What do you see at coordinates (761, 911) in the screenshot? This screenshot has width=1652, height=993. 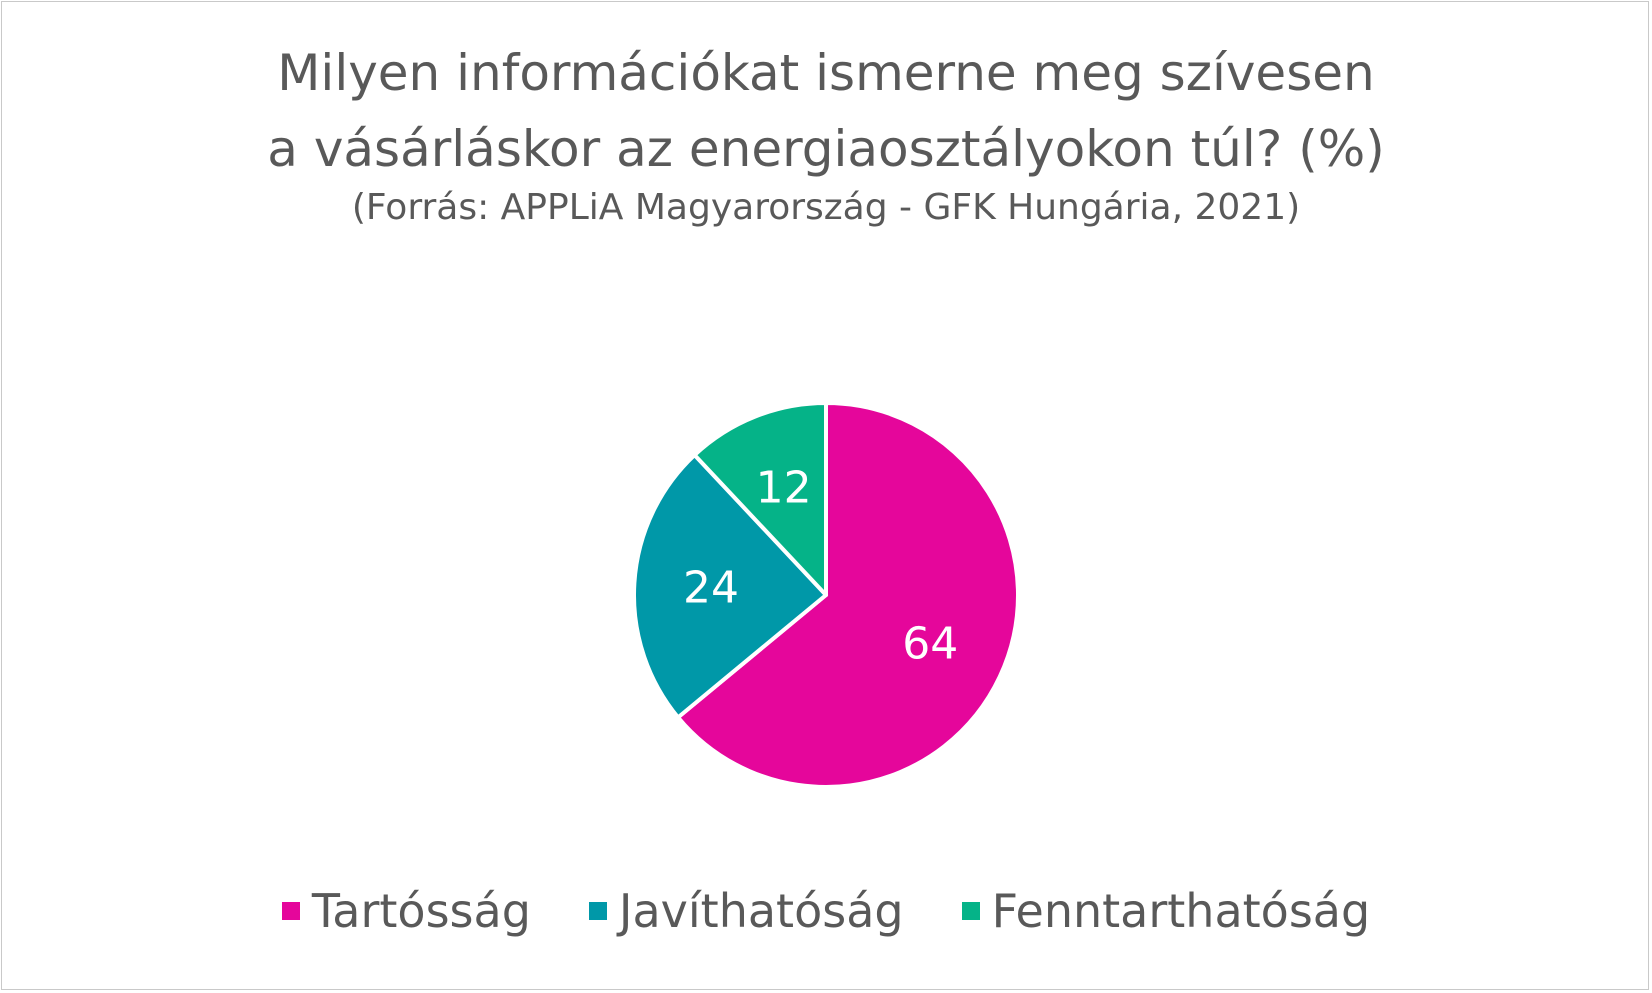 I see `legend-label-javithatosag: Javíthatóság` at bounding box center [761, 911].